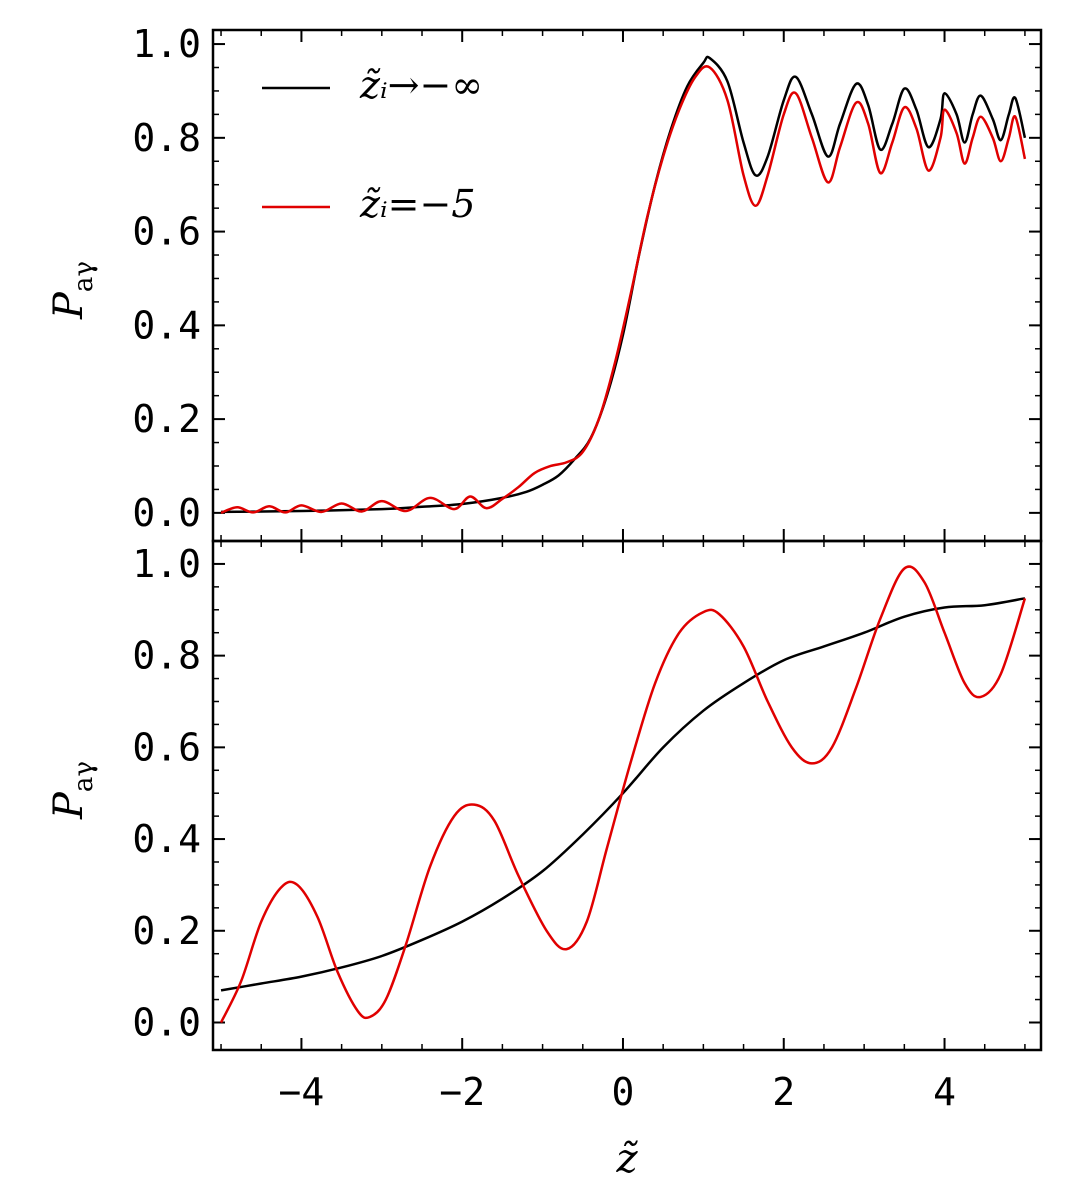  What do you see at coordinates (72, 290) in the screenshot?
I see `y-axis-title-top: Paγ` at bounding box center [72, 290].